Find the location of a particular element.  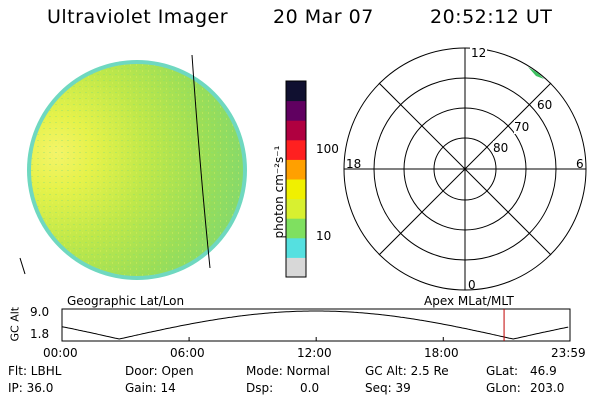

altitude-curve is located at coordinates (315, 325).